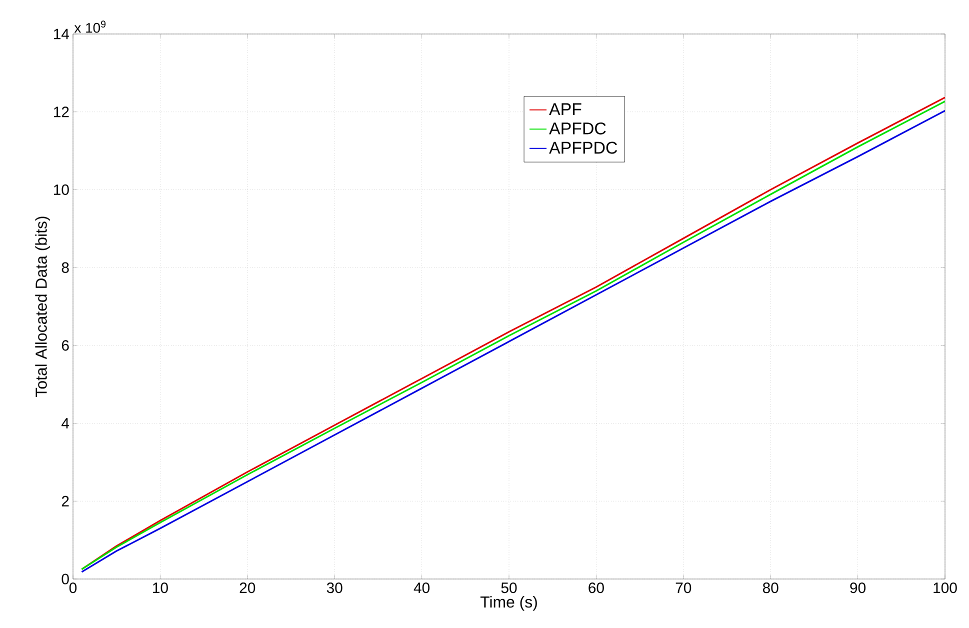 The image size is (969, 628). Describe the element at coordinates (73, 588) in the screenshot. I see `x-tick-label: 0` at that location.